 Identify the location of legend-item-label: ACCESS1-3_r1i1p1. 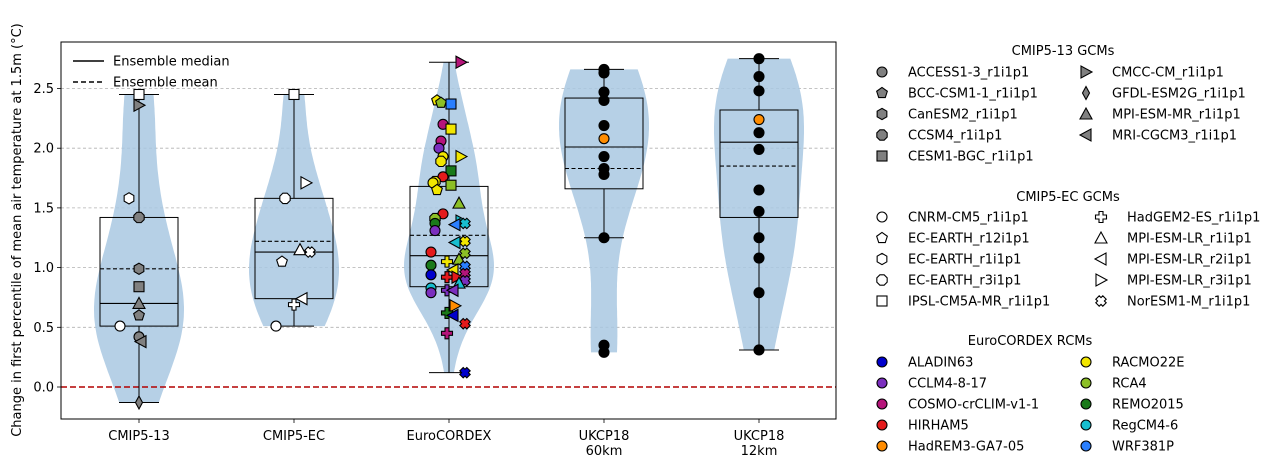
(968, 73).